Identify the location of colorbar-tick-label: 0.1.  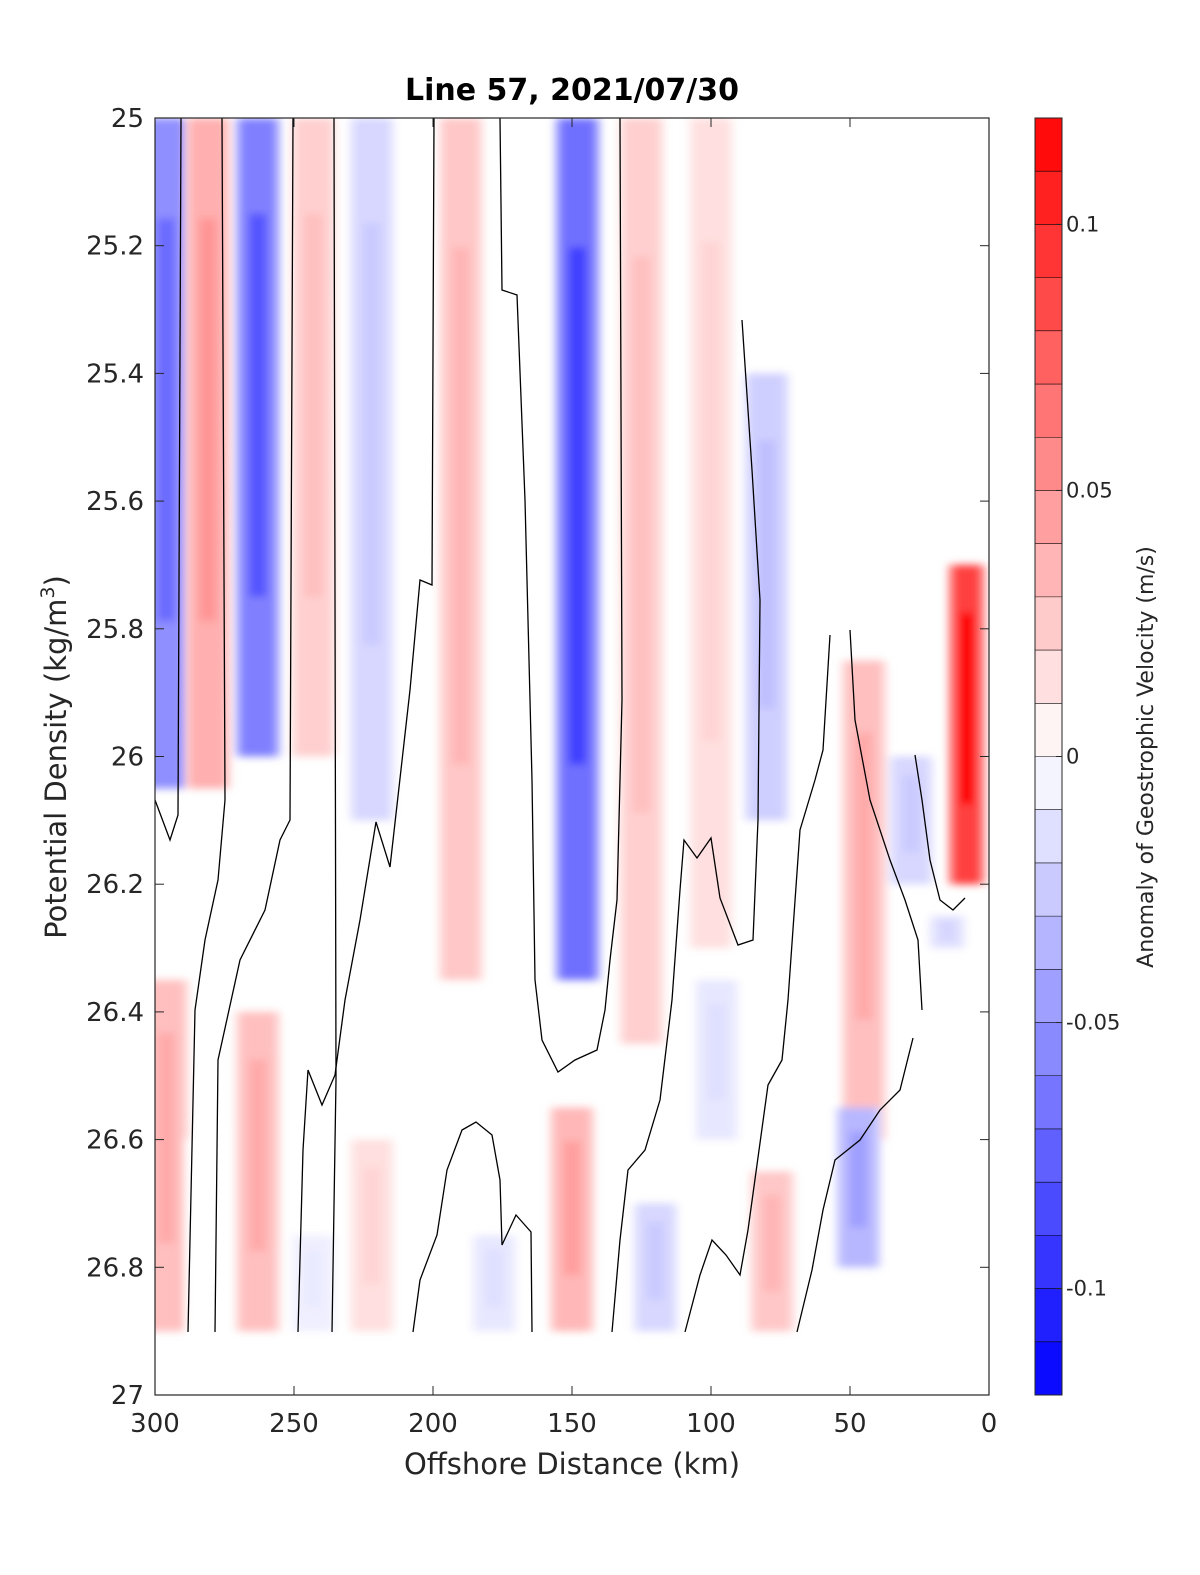
(1082, 224).